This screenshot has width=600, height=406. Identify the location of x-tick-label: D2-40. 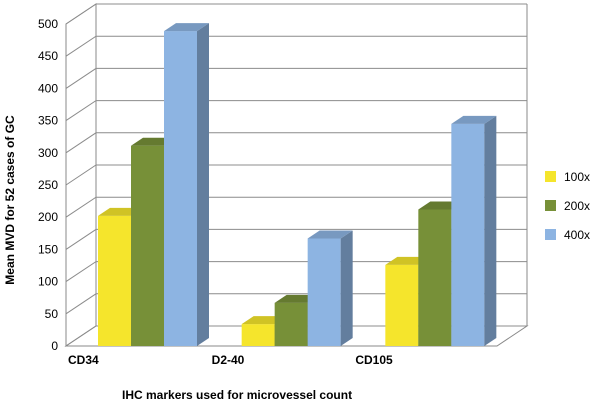
(228, 360).